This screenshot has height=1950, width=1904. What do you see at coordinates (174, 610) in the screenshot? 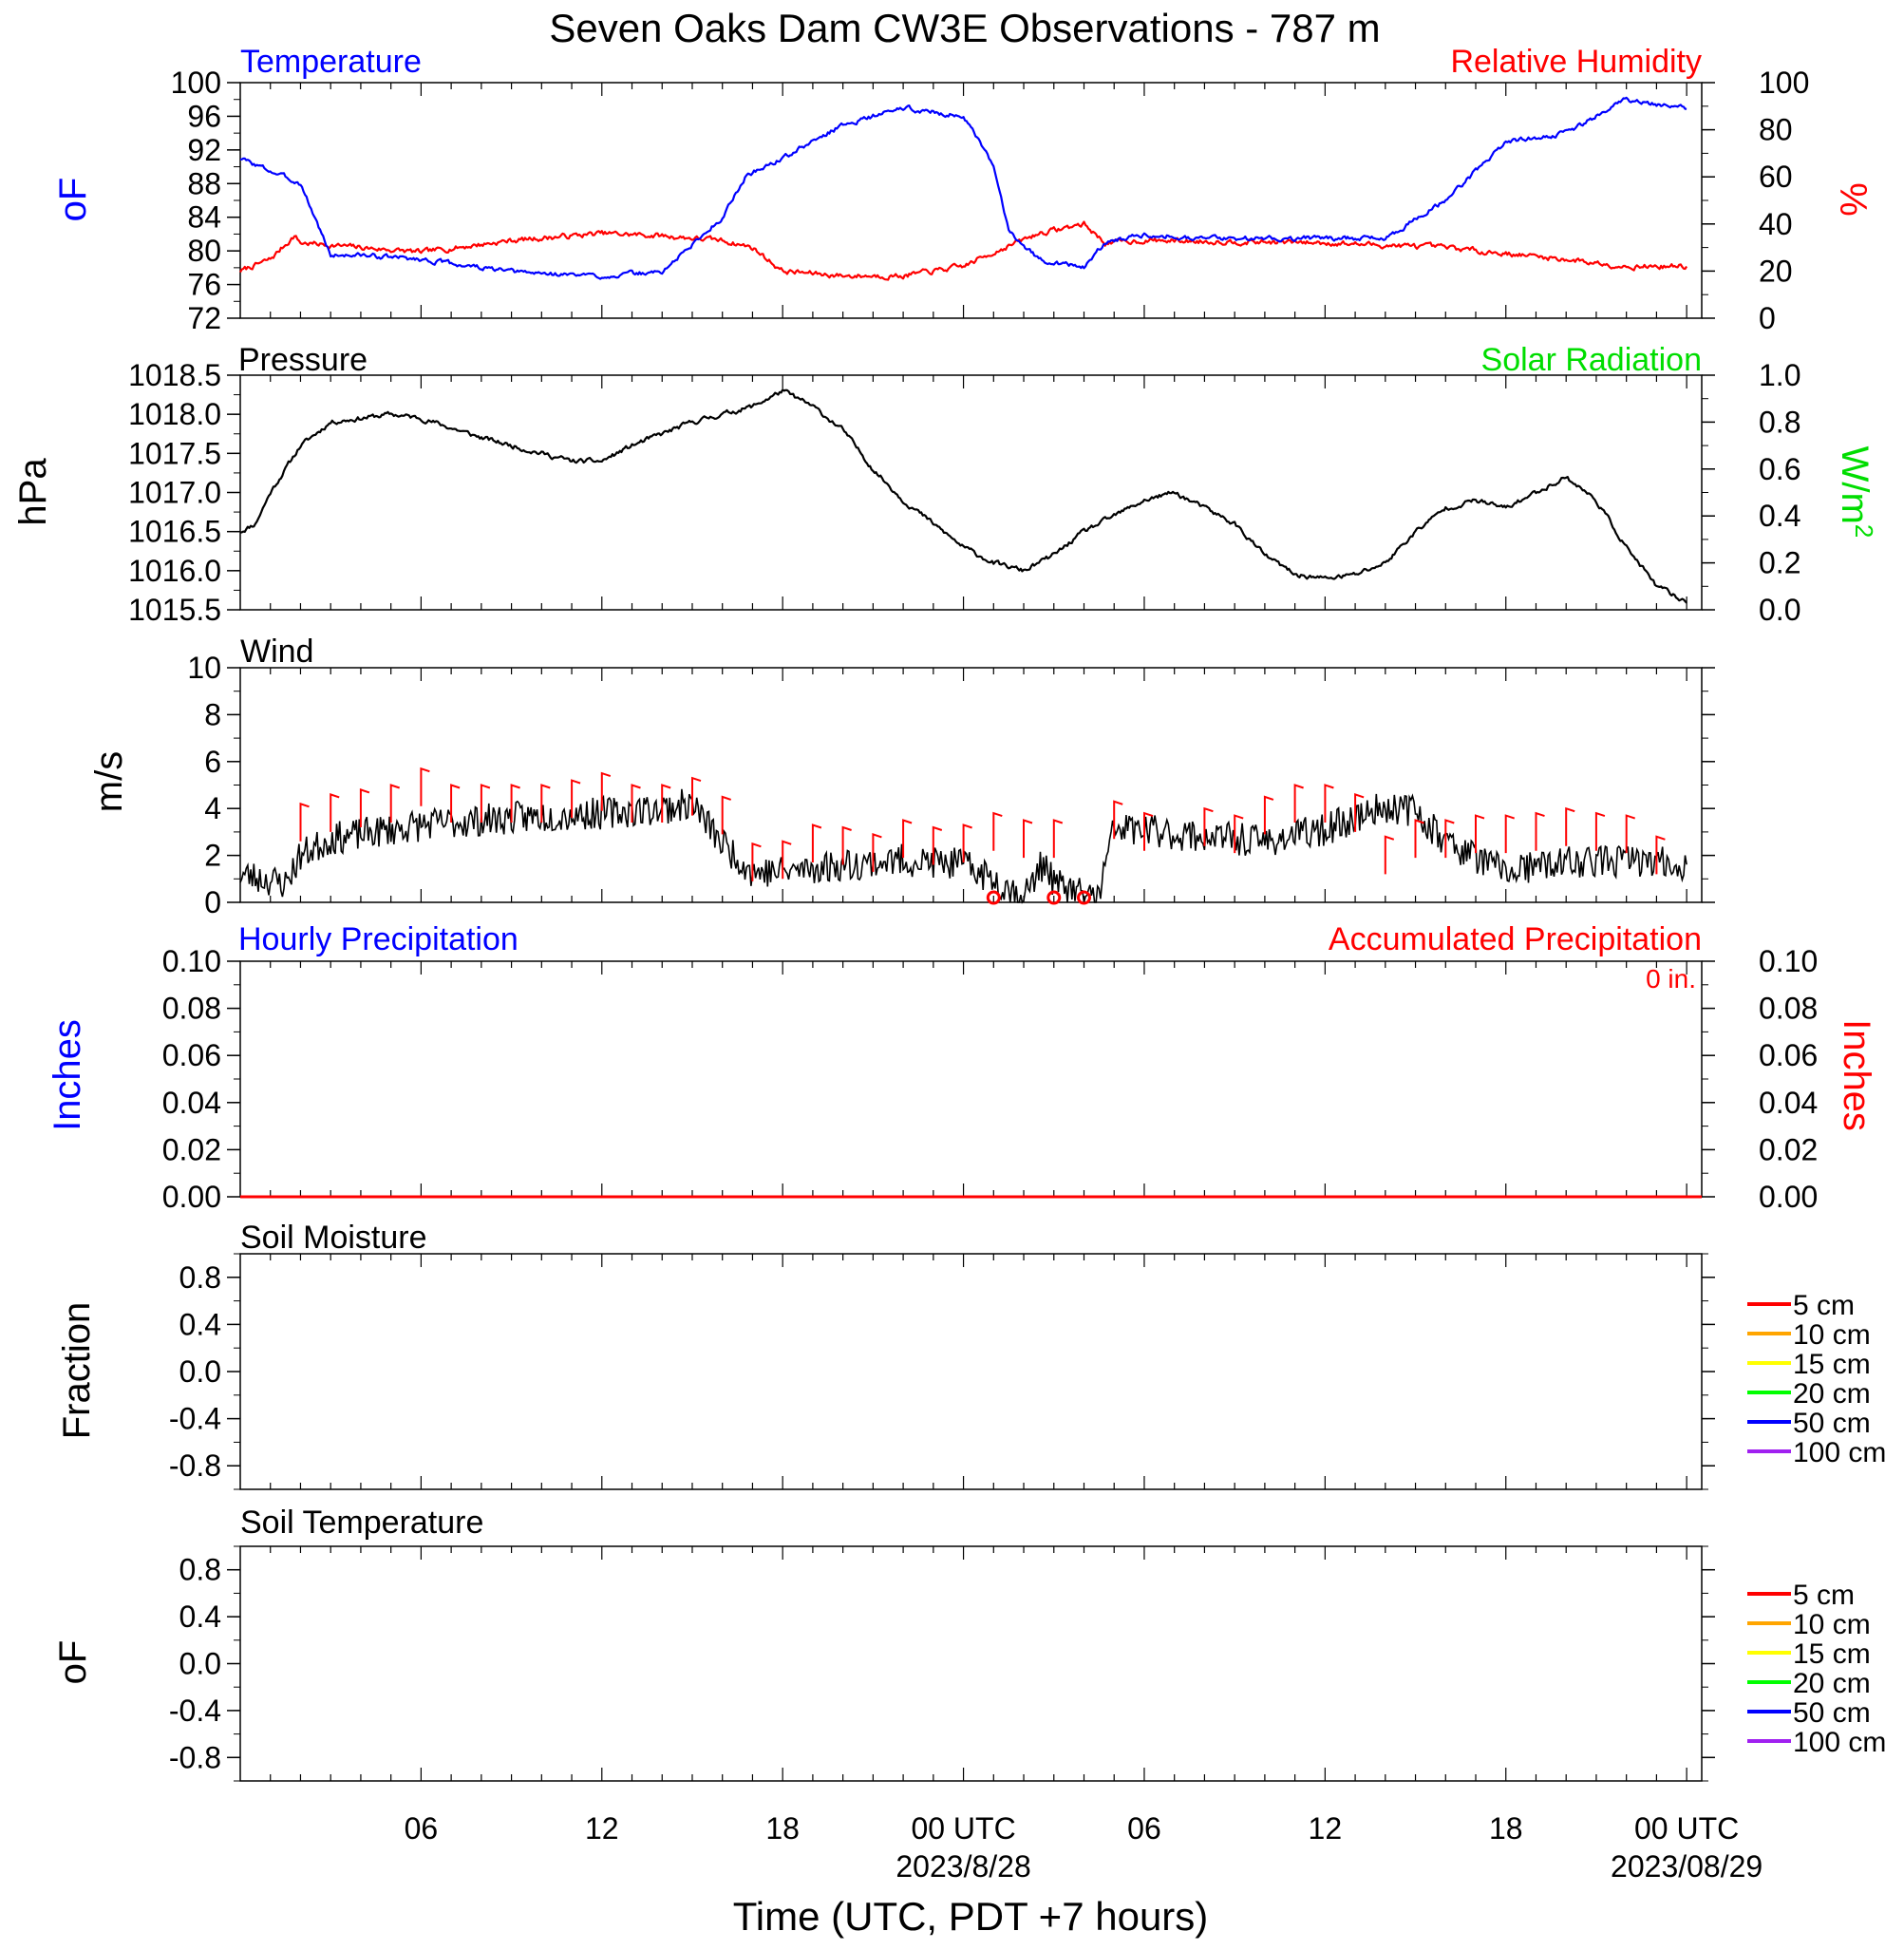
I see `pressure-ytick-label: 1015.5` at bounding box center [174, 610].